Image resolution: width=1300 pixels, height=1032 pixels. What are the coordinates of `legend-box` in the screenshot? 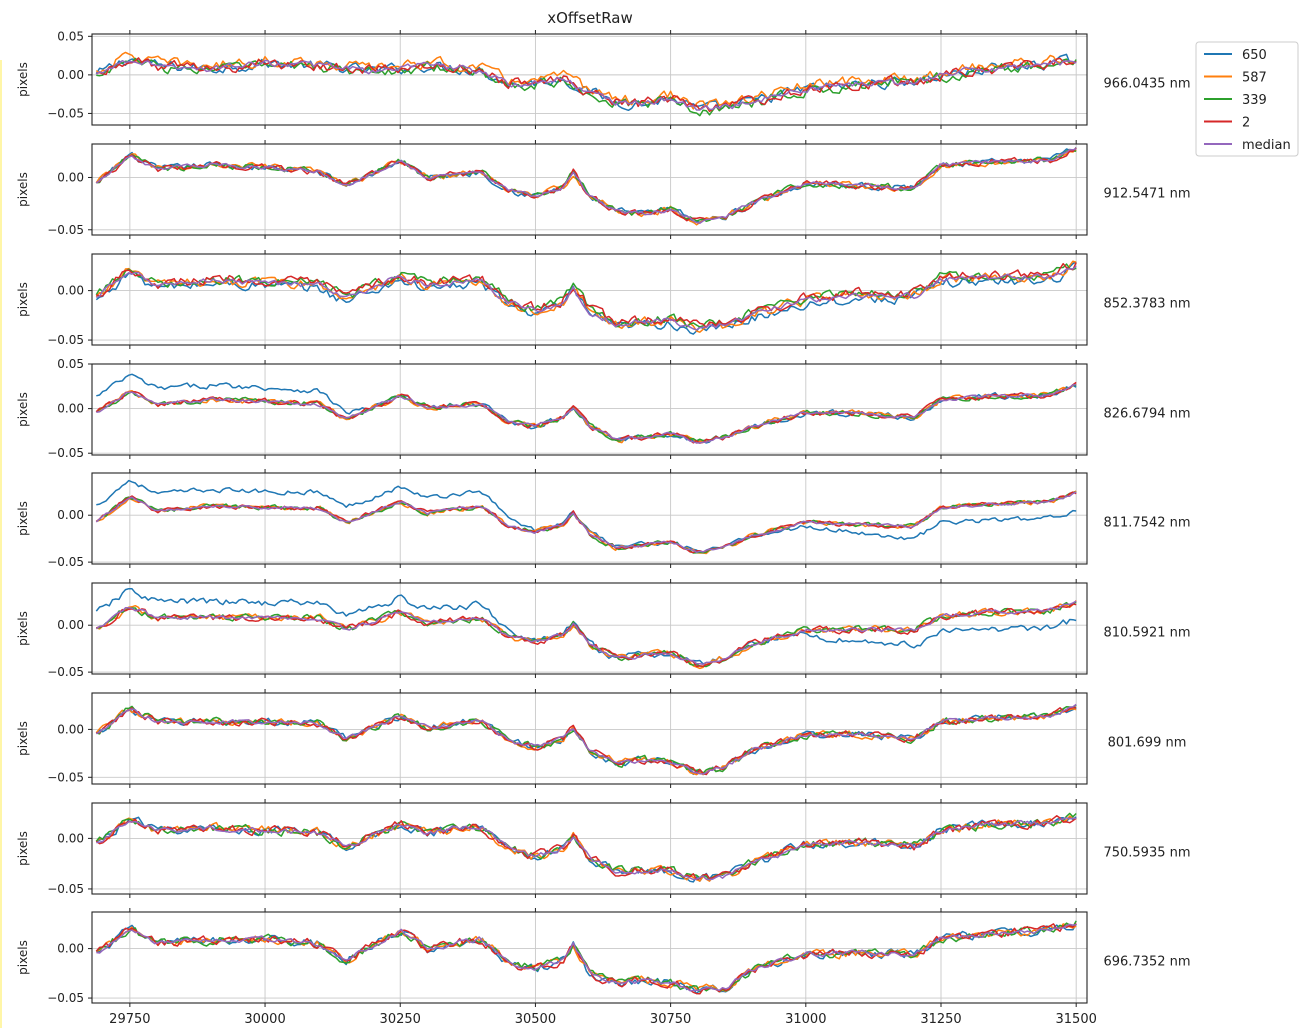 It's located at (1247, 99).